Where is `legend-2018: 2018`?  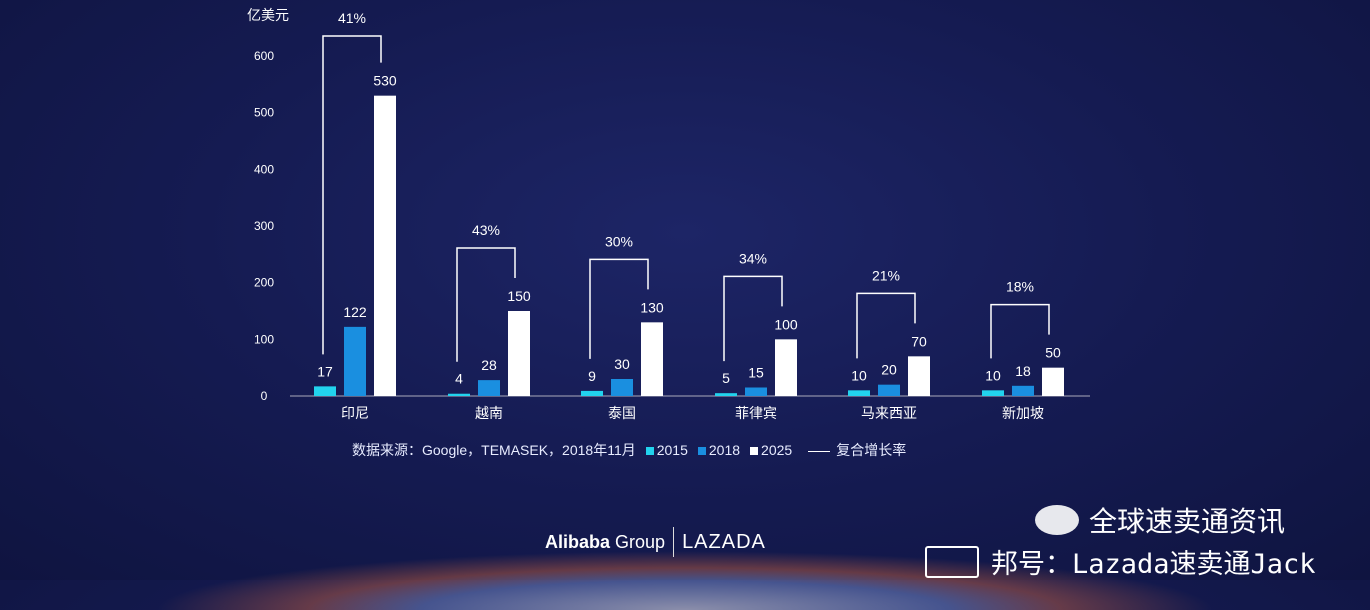 legend-2018: 2018 is located at coordinates (718, 450).